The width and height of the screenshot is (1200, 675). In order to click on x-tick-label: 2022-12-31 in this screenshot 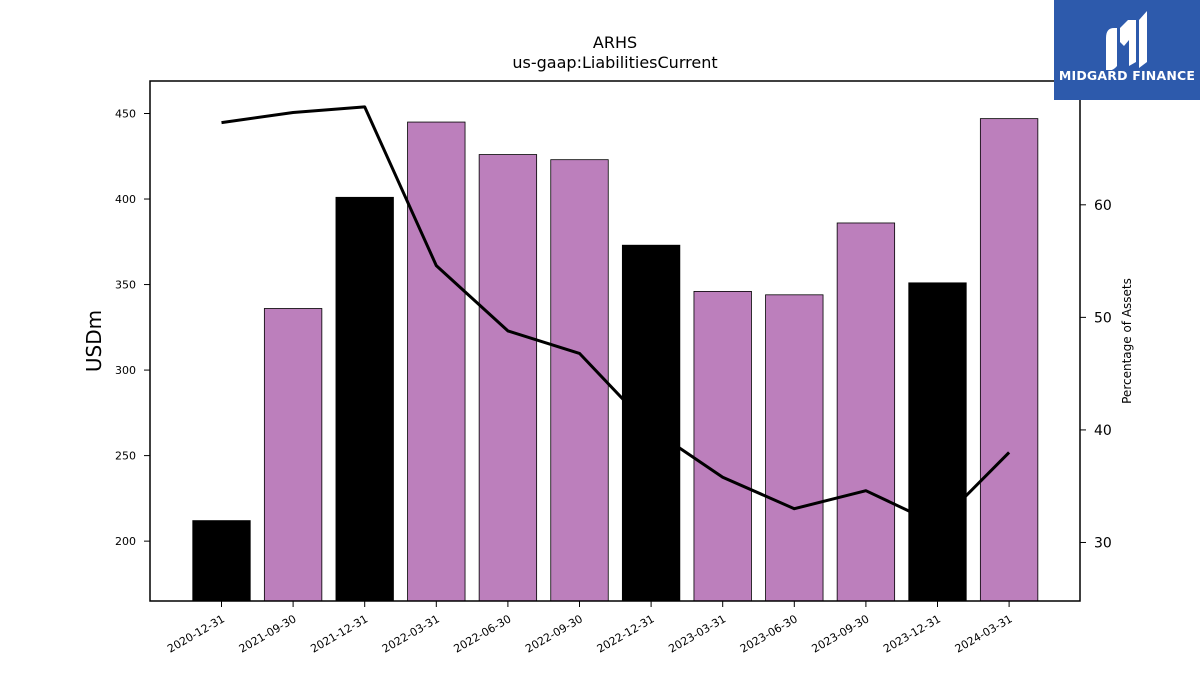, I will do `click(626, 633)`.